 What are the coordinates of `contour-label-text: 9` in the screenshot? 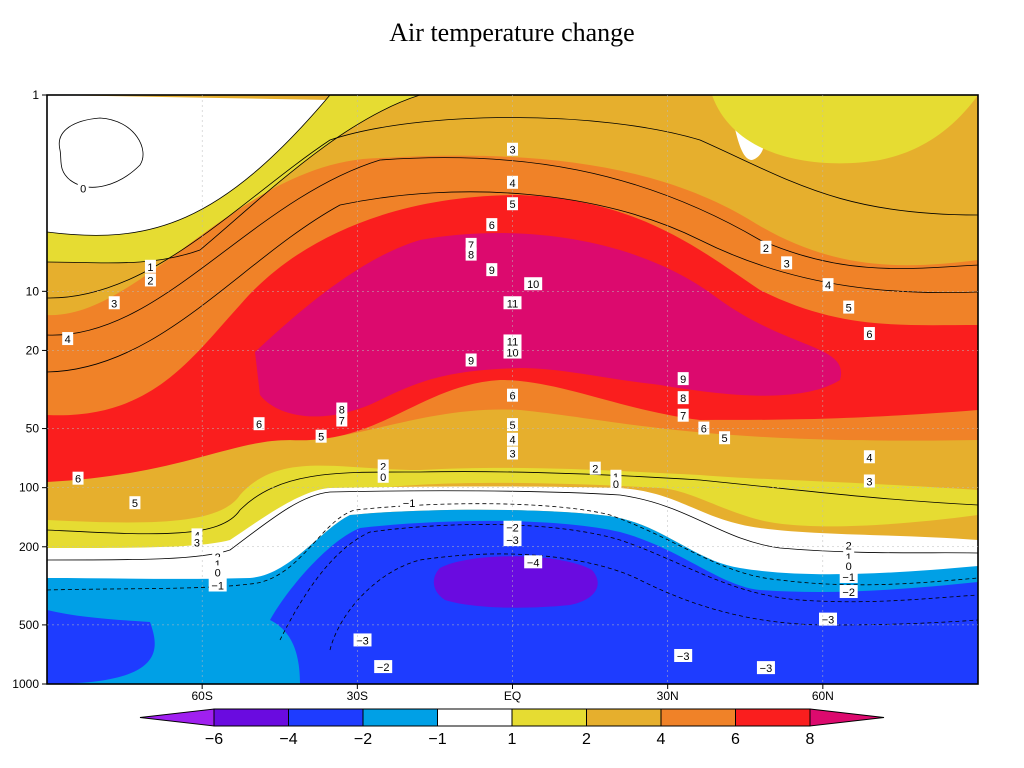 It's located at (492, 271).